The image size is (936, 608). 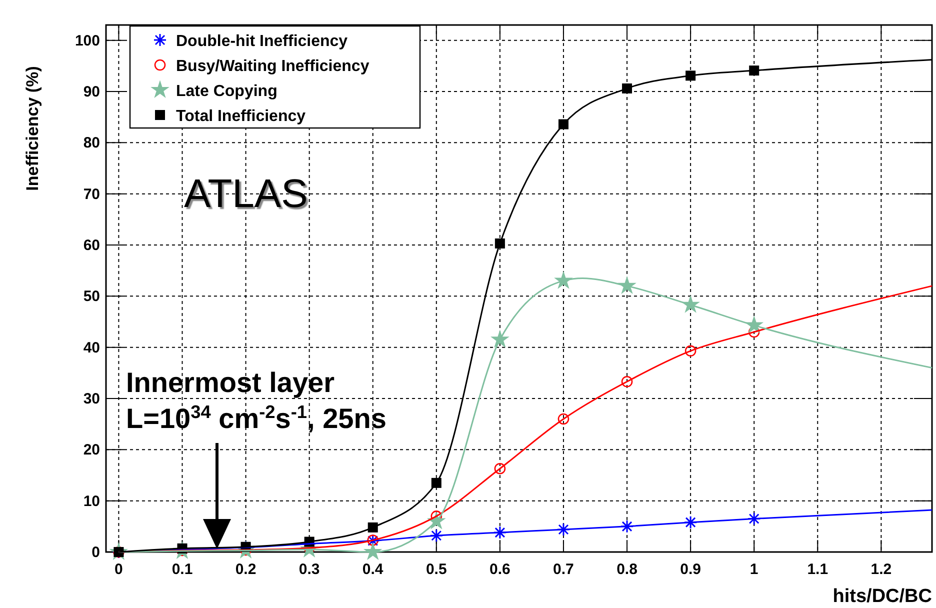 What do you see at coordinates (817, 569) in the screenshot?
I see `x-tick-label: 1.1` at bounding box center [817, 569].